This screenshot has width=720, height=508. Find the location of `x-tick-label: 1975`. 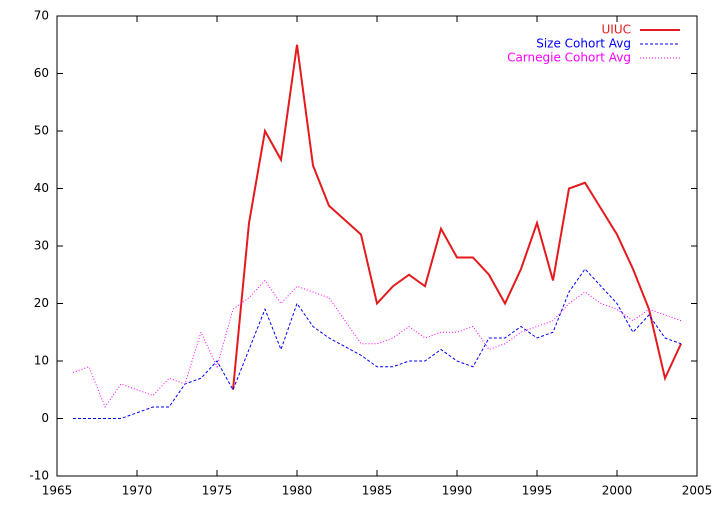

x-tick-label: 1975 is located at coordinates (217, 491).